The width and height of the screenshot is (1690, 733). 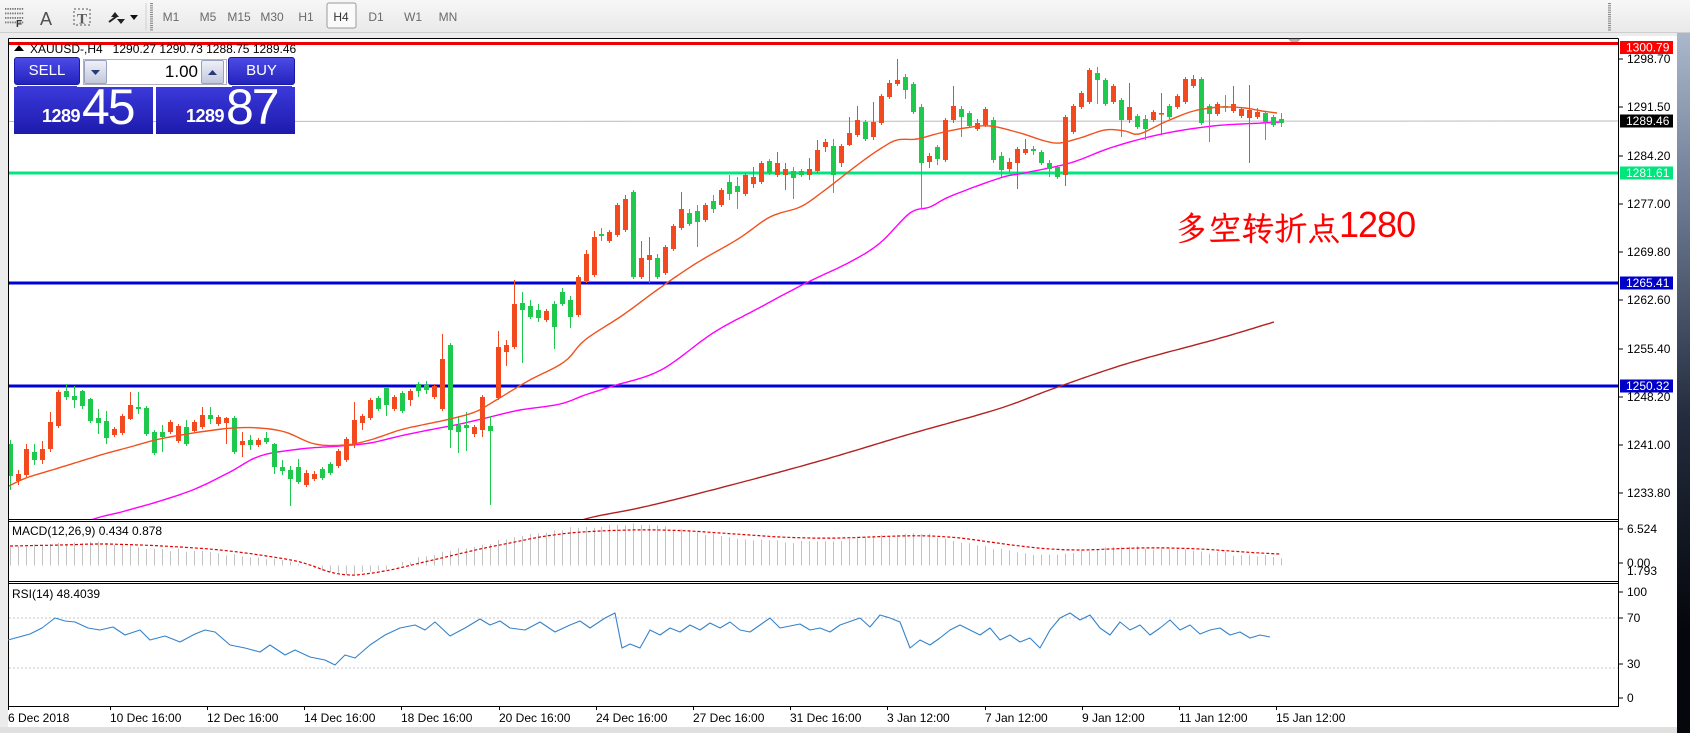 What do you see at coordinates (1649, 300) in the screenshot?
I see `svg-text: 1262.60` at bounding box center [1649, 300].